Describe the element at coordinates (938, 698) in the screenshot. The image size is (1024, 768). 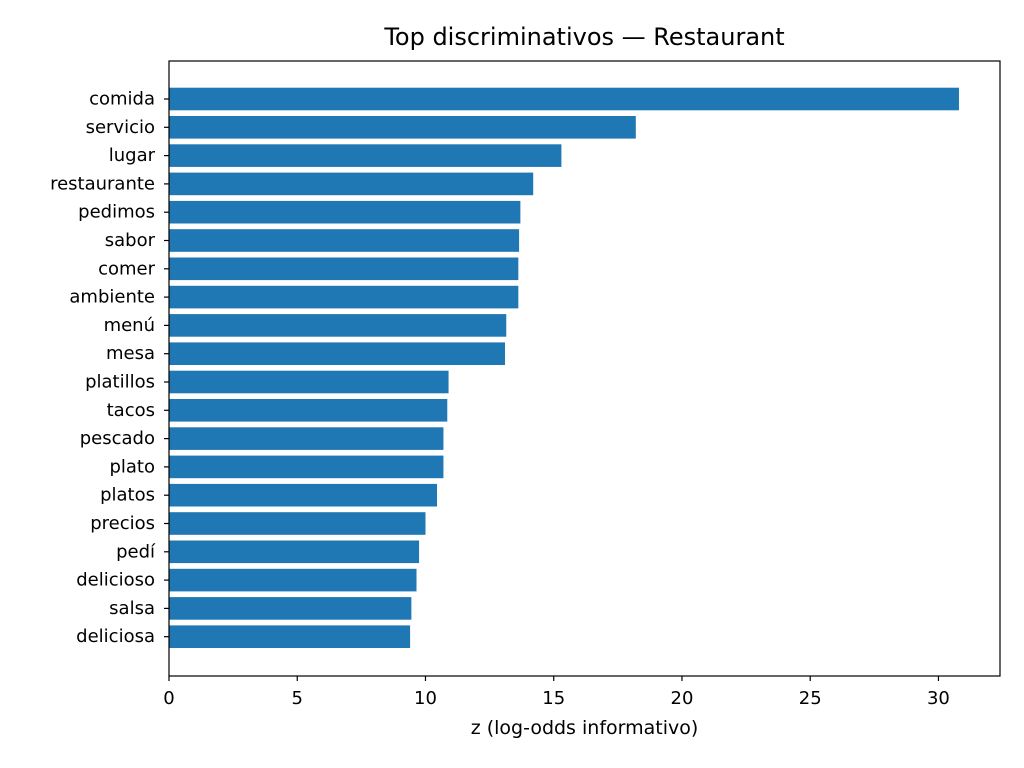
I see `x-tick-label: 30` at that location.